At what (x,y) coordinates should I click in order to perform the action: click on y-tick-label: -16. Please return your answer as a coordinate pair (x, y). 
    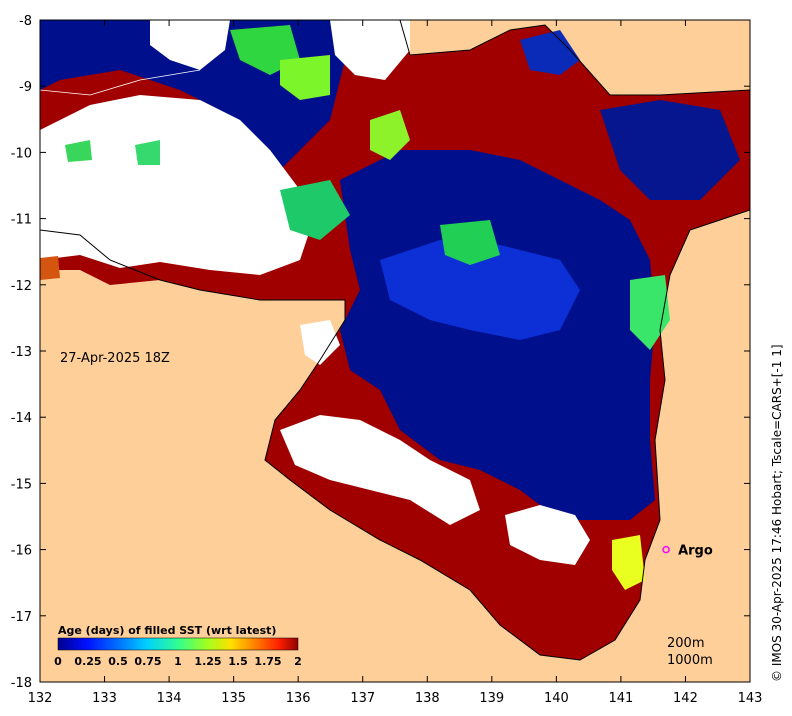
    Looking at the image, I should click on (21, 551).